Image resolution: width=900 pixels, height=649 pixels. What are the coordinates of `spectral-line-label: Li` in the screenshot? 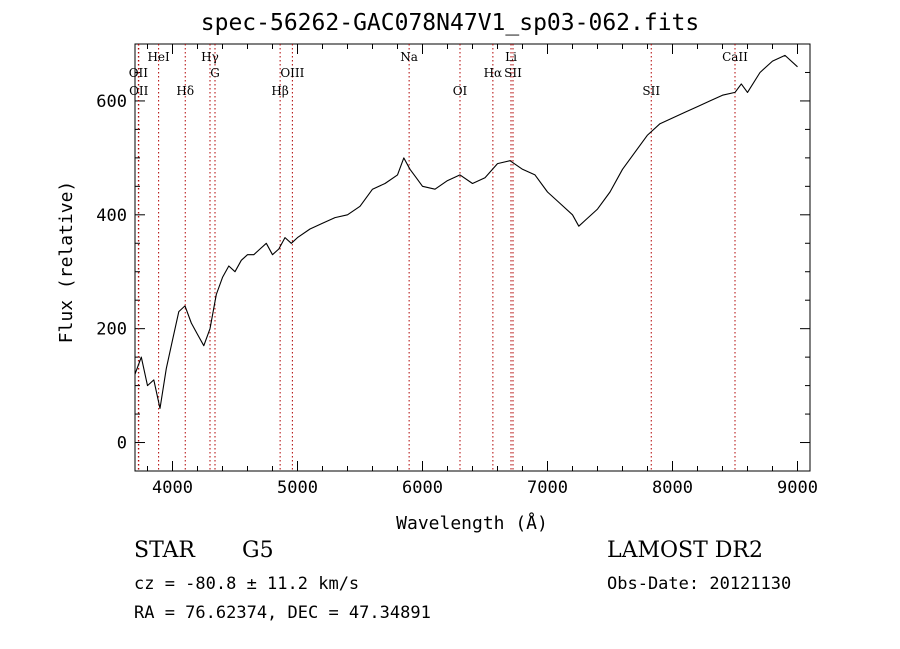 It's located at (511, 57).